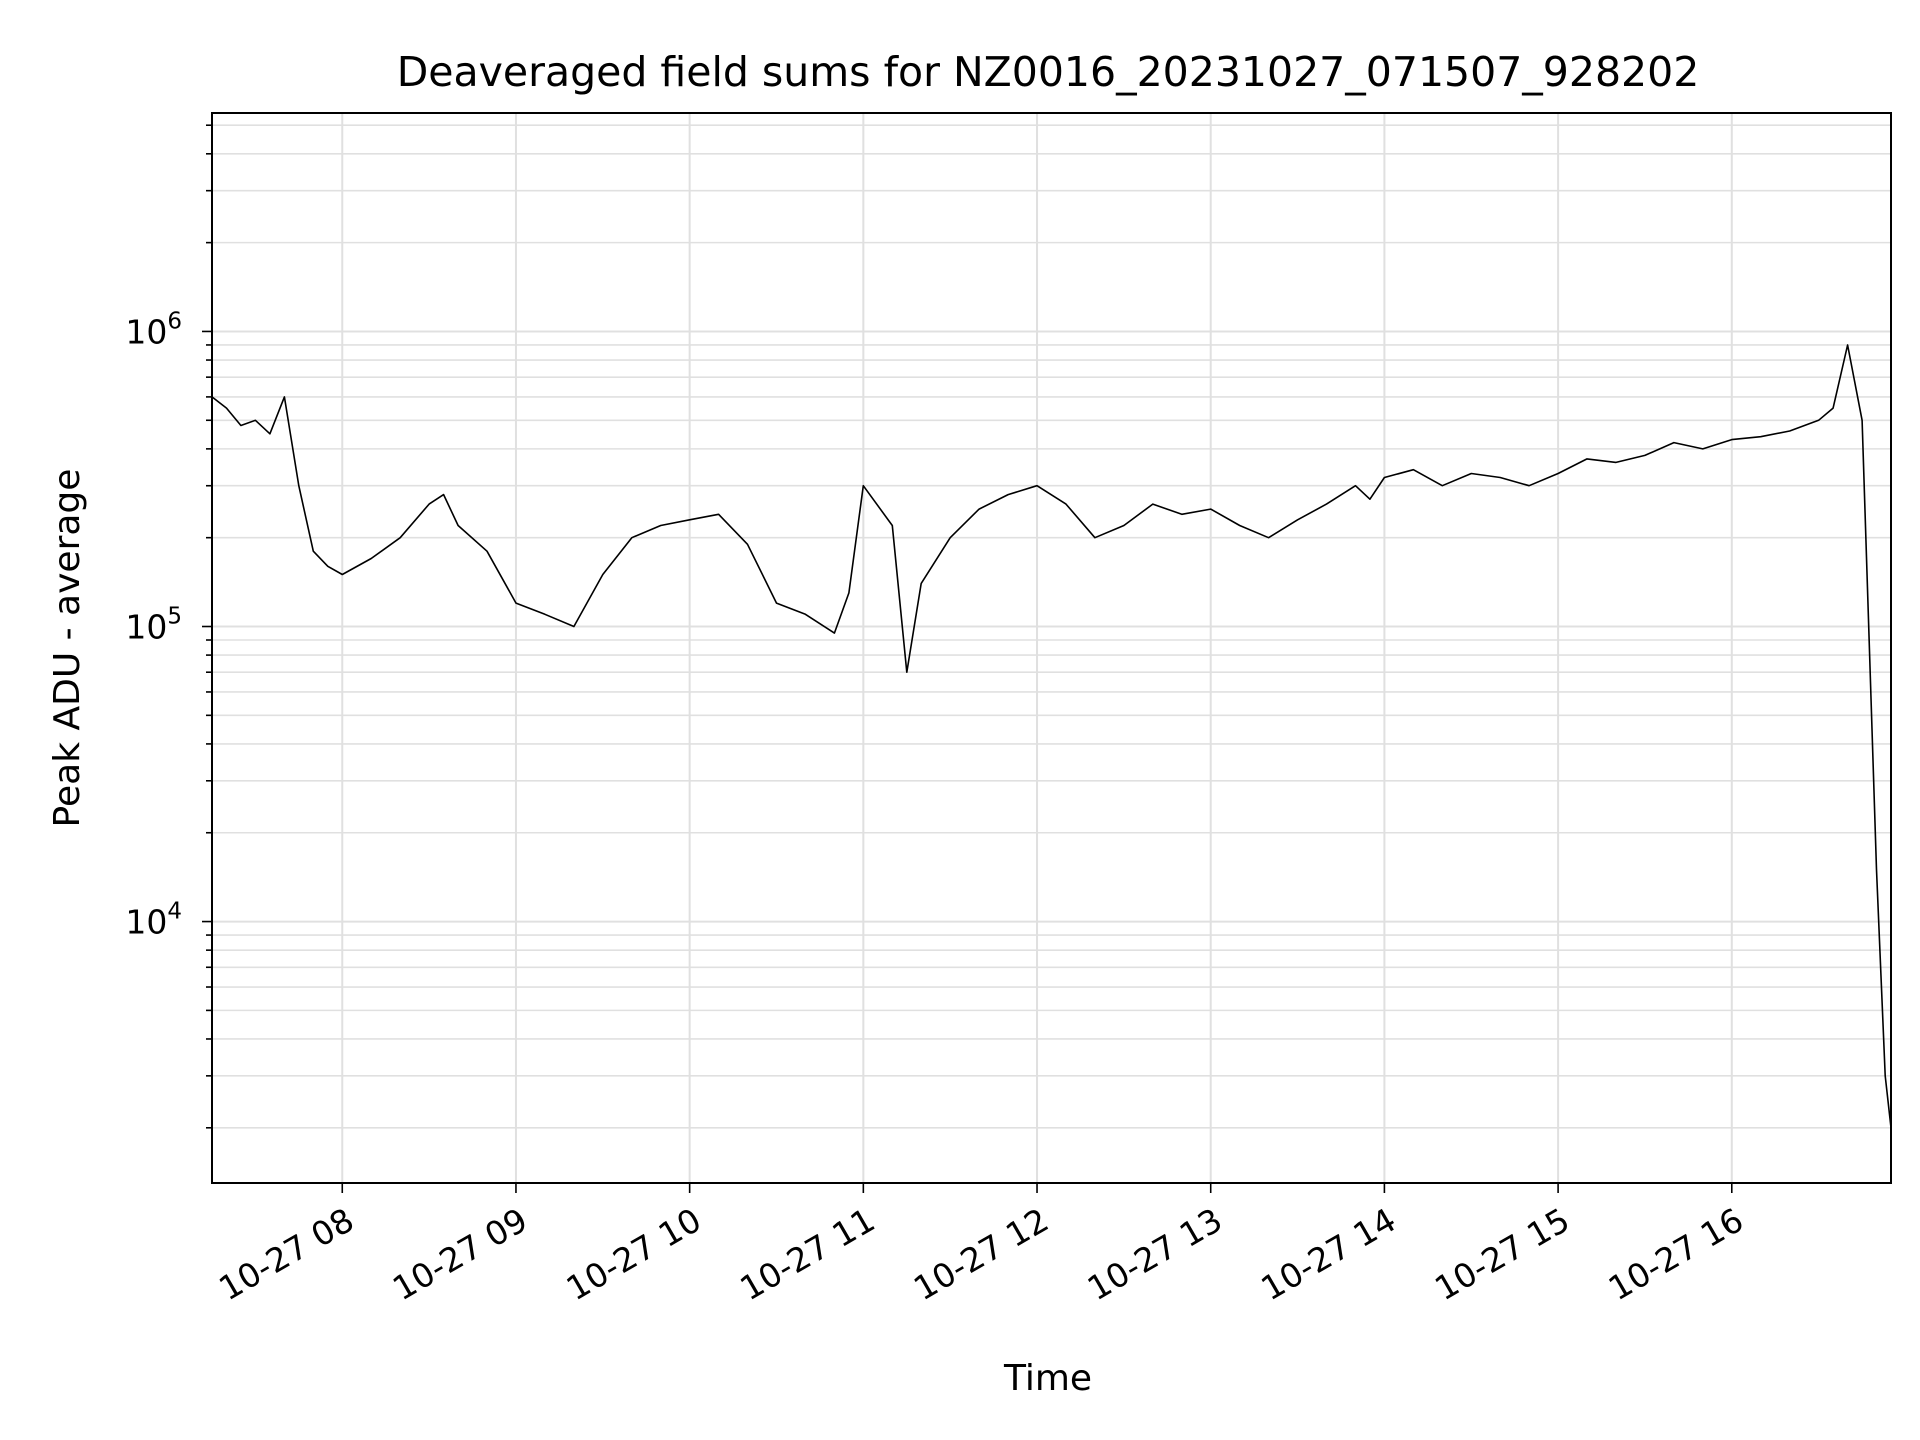 This screenshot has height=1440, width=1920. What do you see at coordinates (67, 648) in the screenshot?
I see `y-axis-label: Peak ADU - average` at bounding box center [67, 648].